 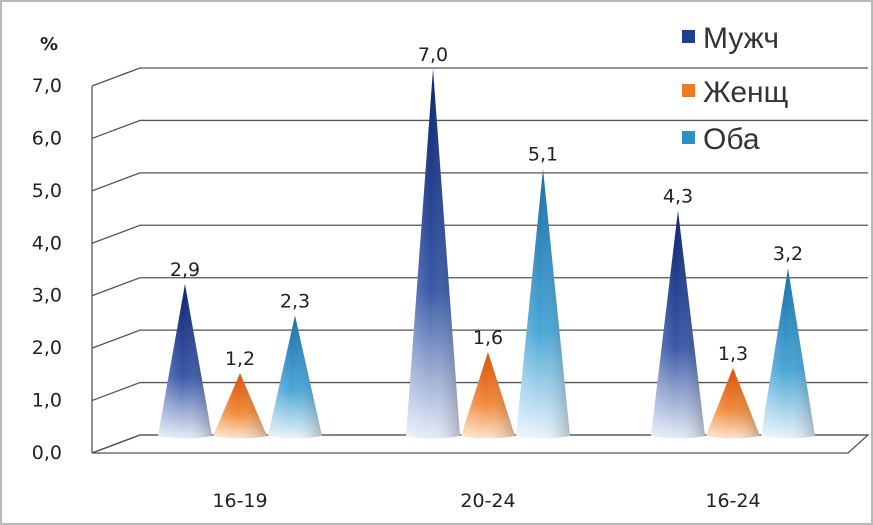 I want to click on y-axis-ticks: 0,0 1,0 2,0 3,0 4,0 5,0 6,0 7,0, so click(x=47, y=269).